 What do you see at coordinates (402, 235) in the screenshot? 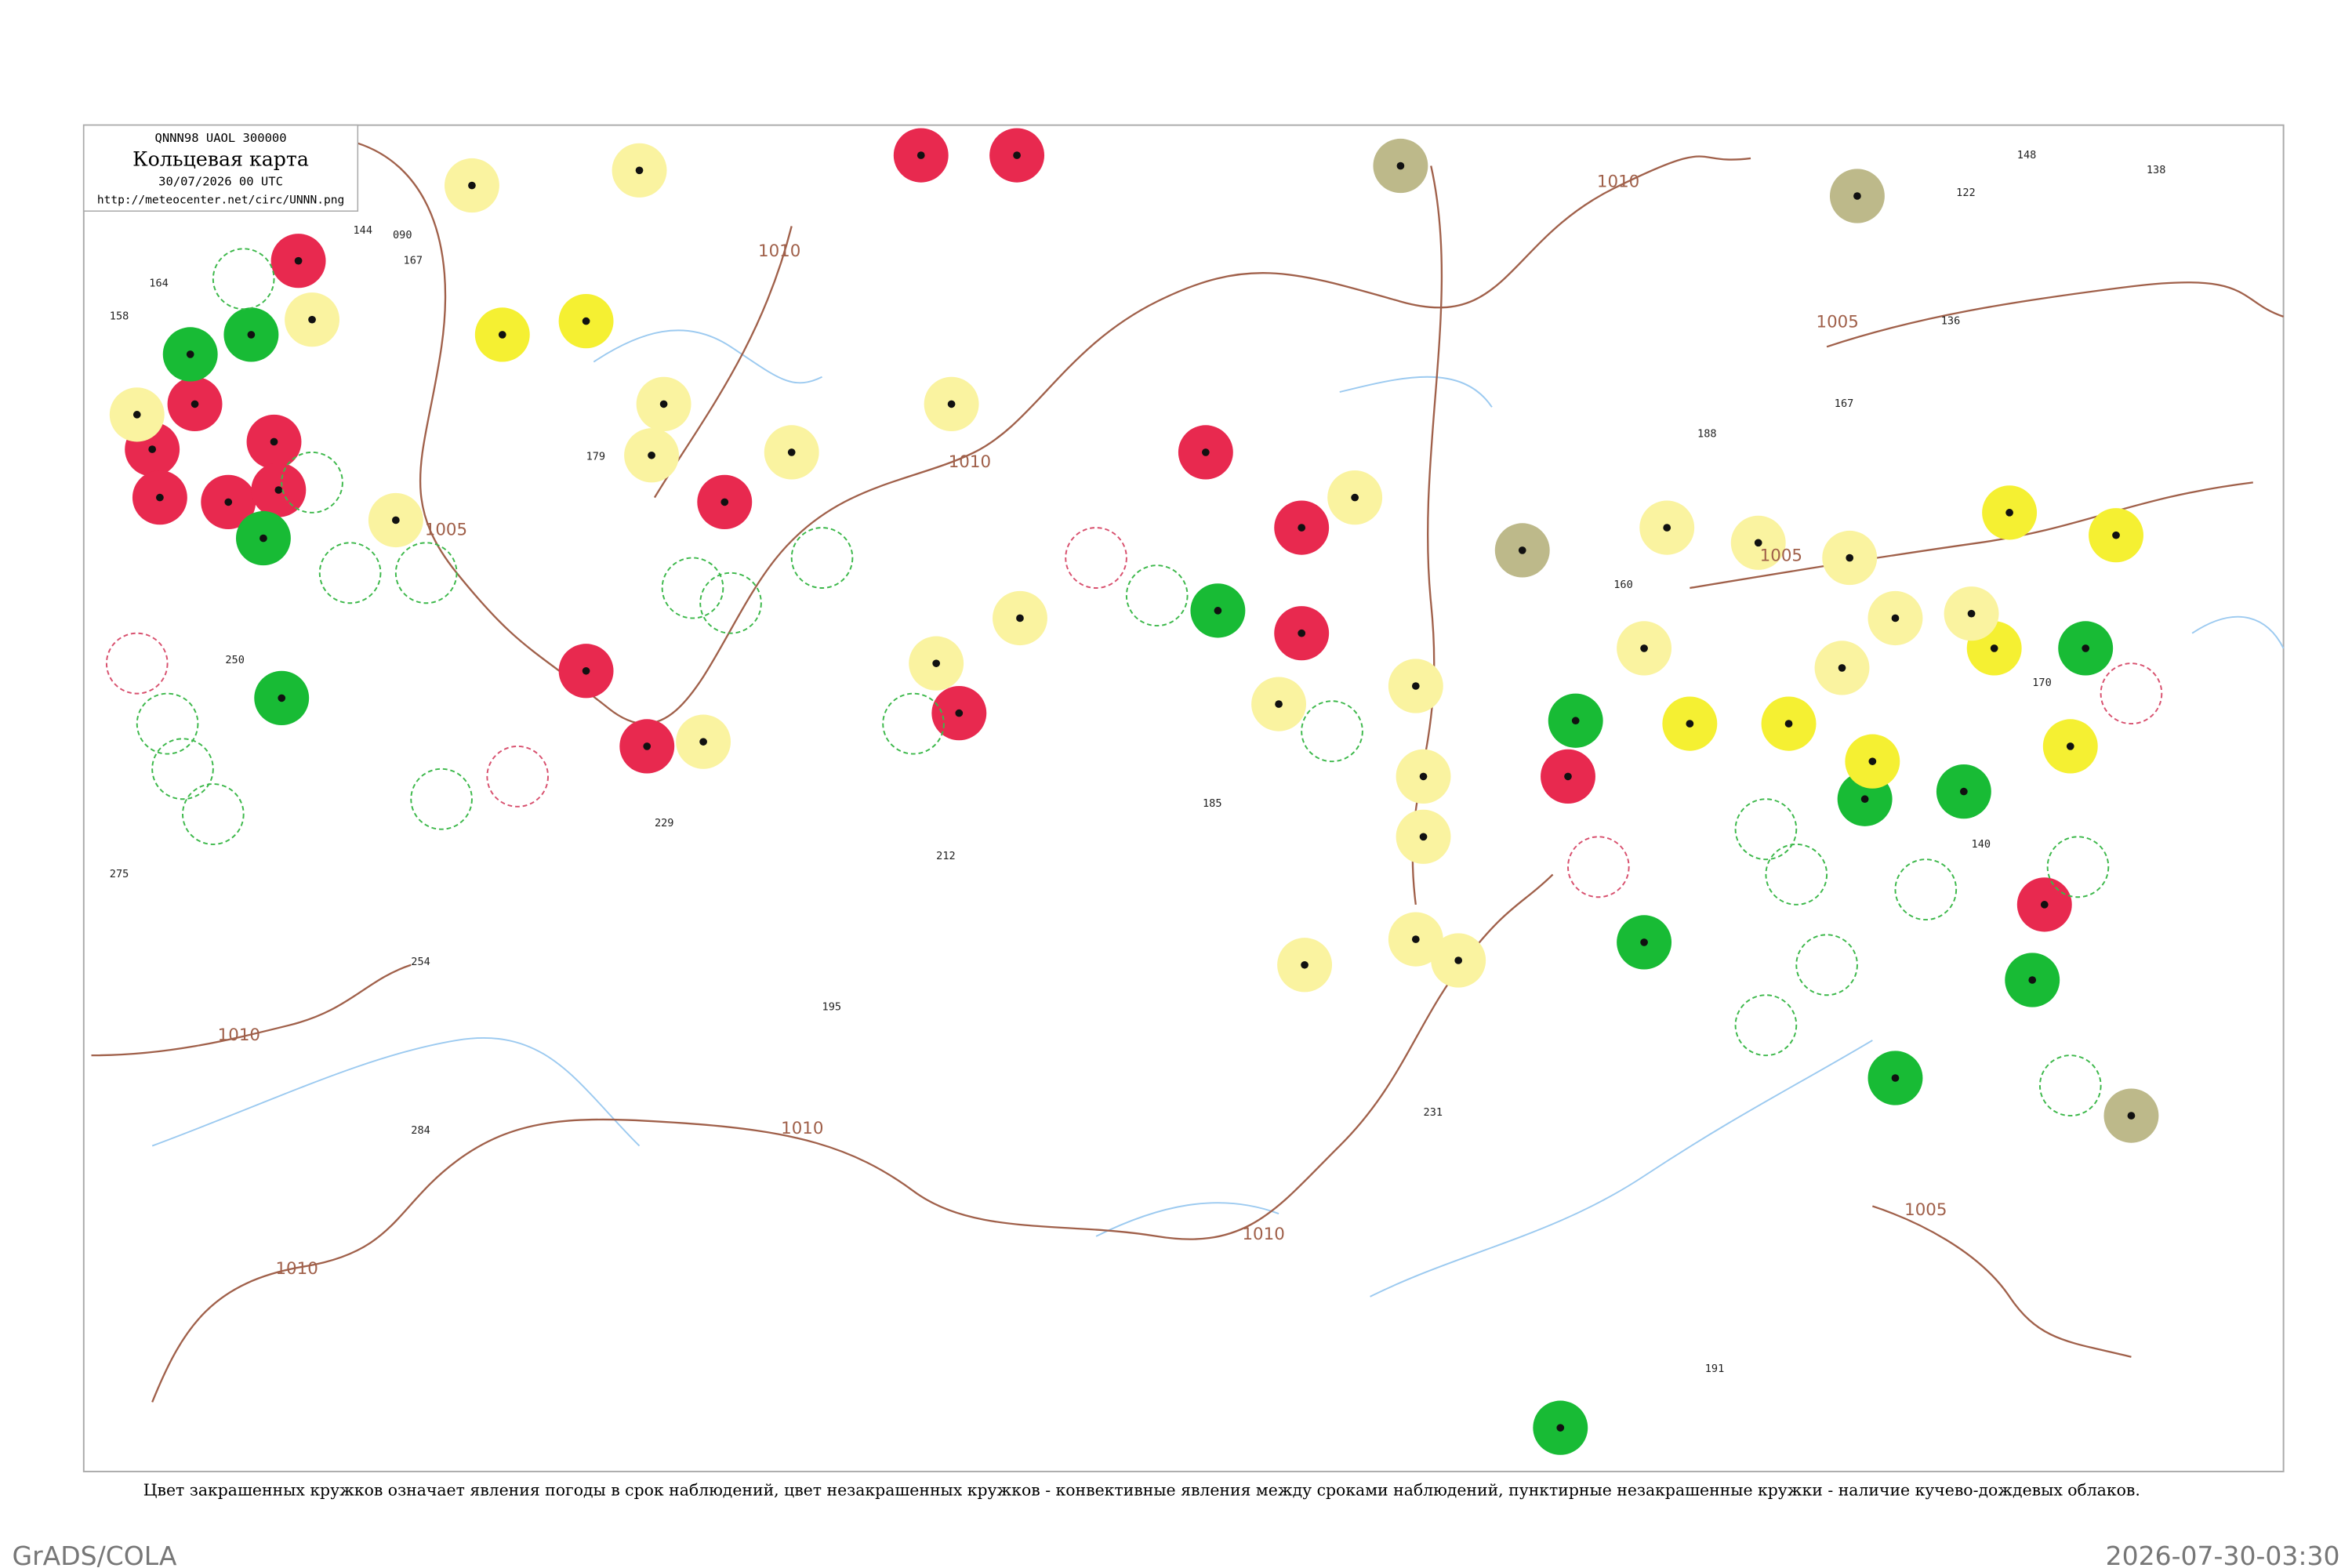
I see `station-label: 090` at bounding box center [402, 235].